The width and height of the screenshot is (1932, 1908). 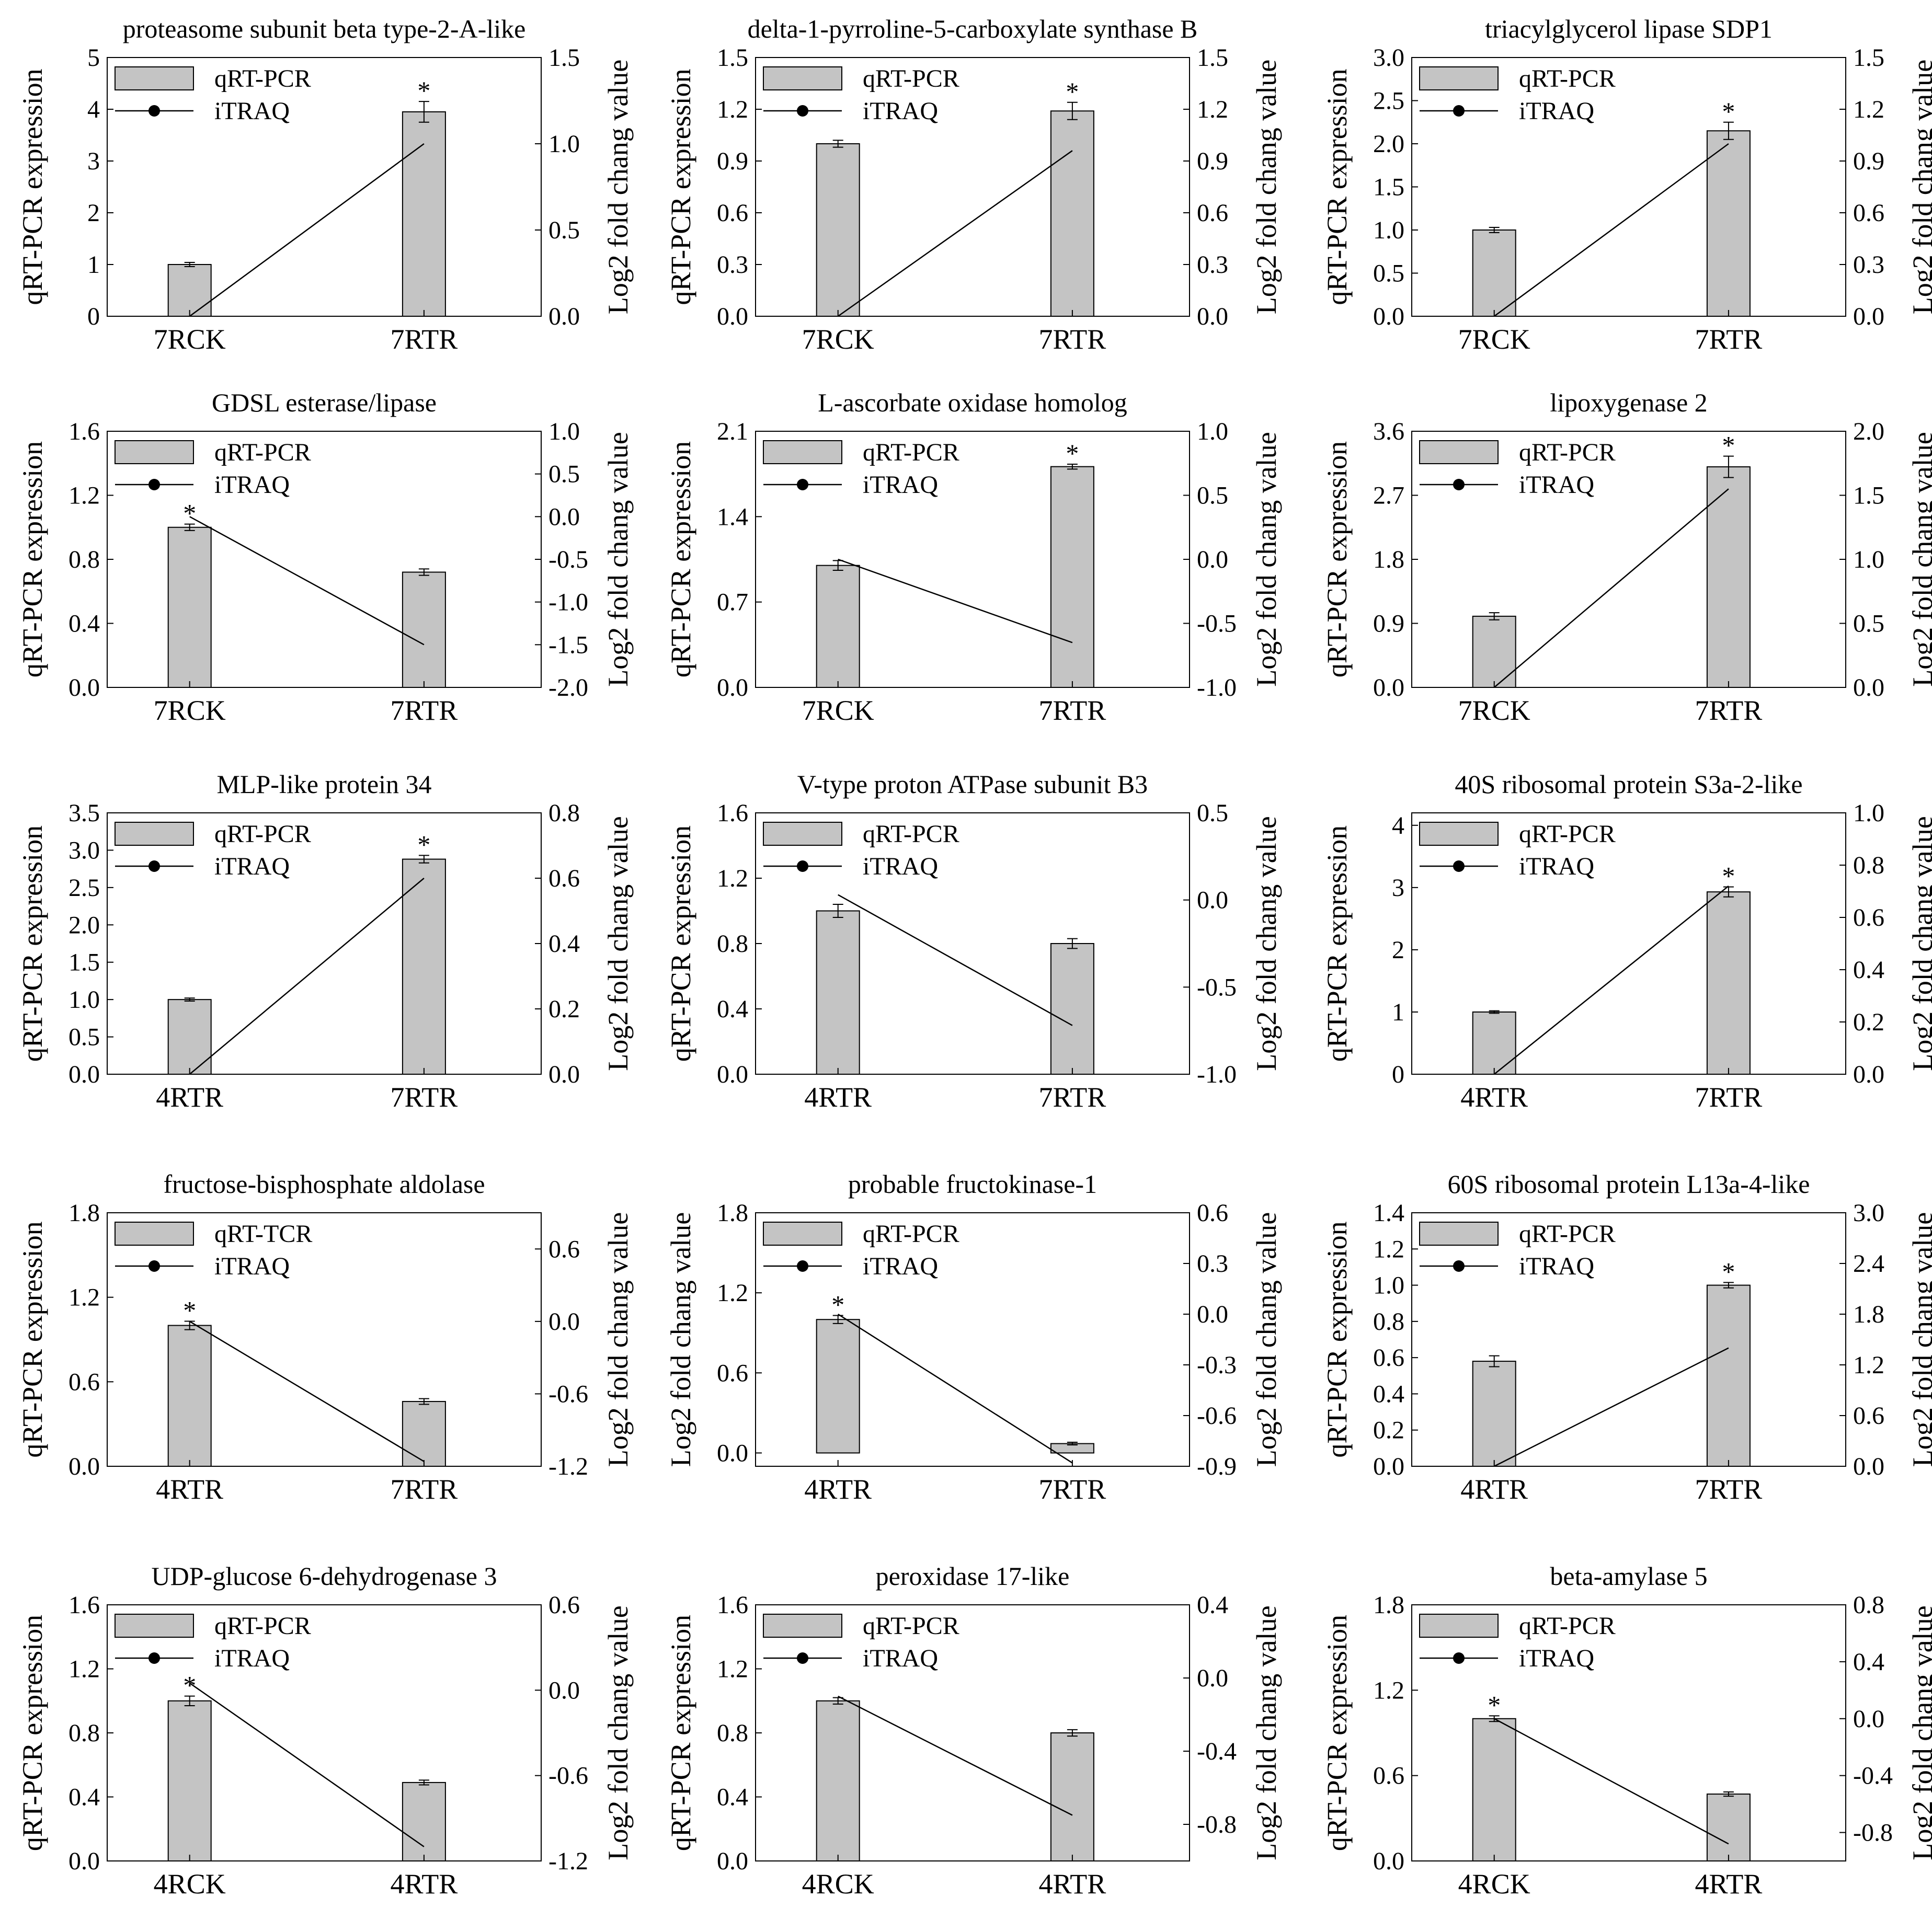 I want to click on left-y-tick-label: 0, so click(x=93, y=316).